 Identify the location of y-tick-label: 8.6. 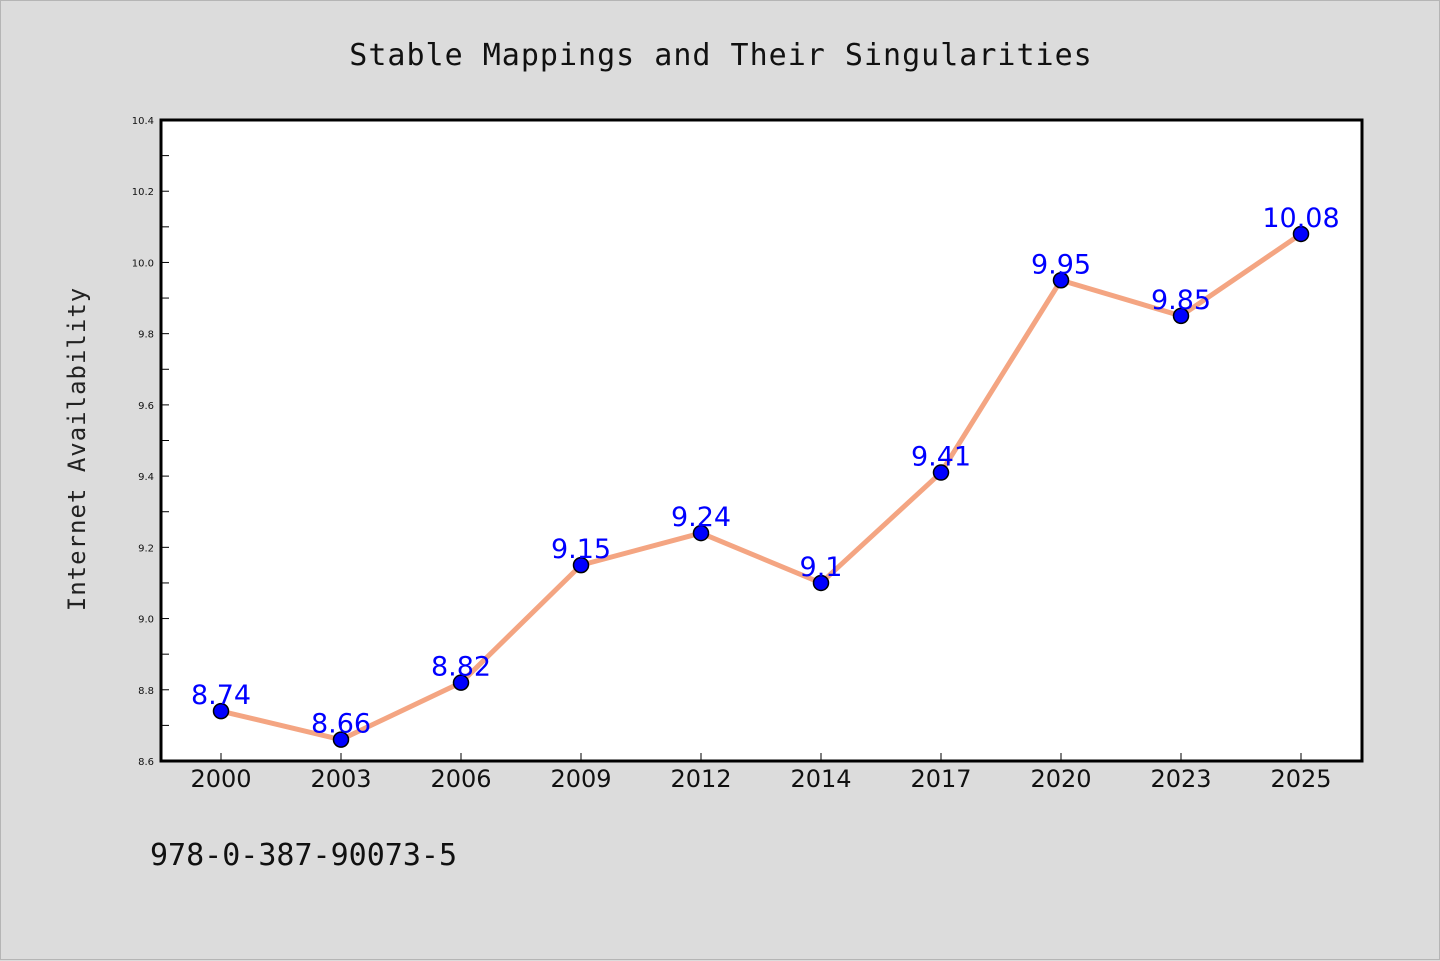
(146, 762).